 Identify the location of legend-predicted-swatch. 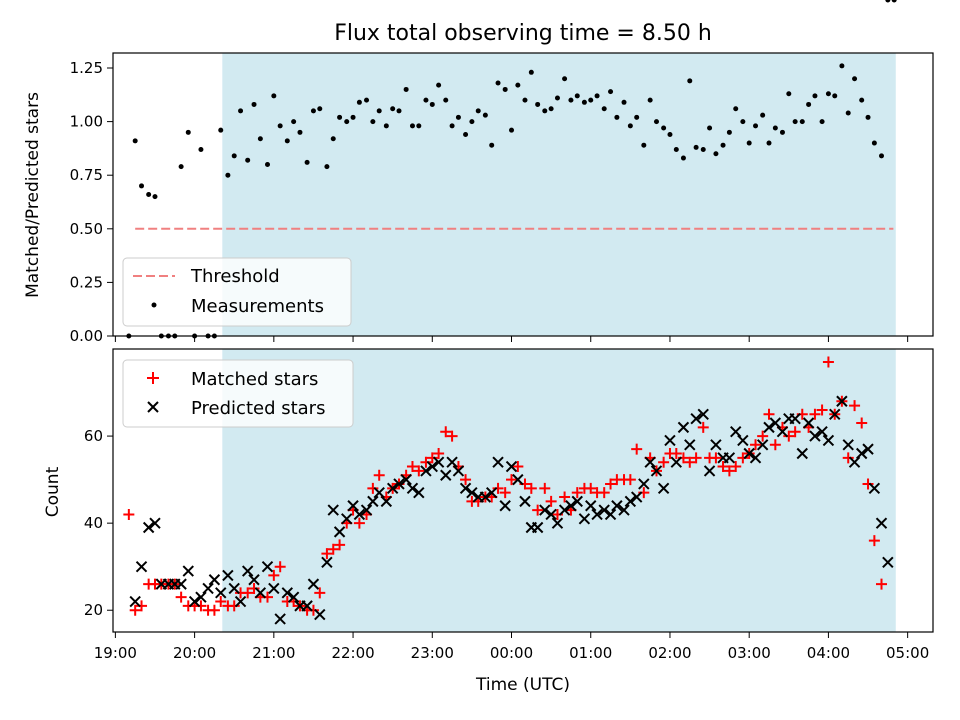
(153, 407).